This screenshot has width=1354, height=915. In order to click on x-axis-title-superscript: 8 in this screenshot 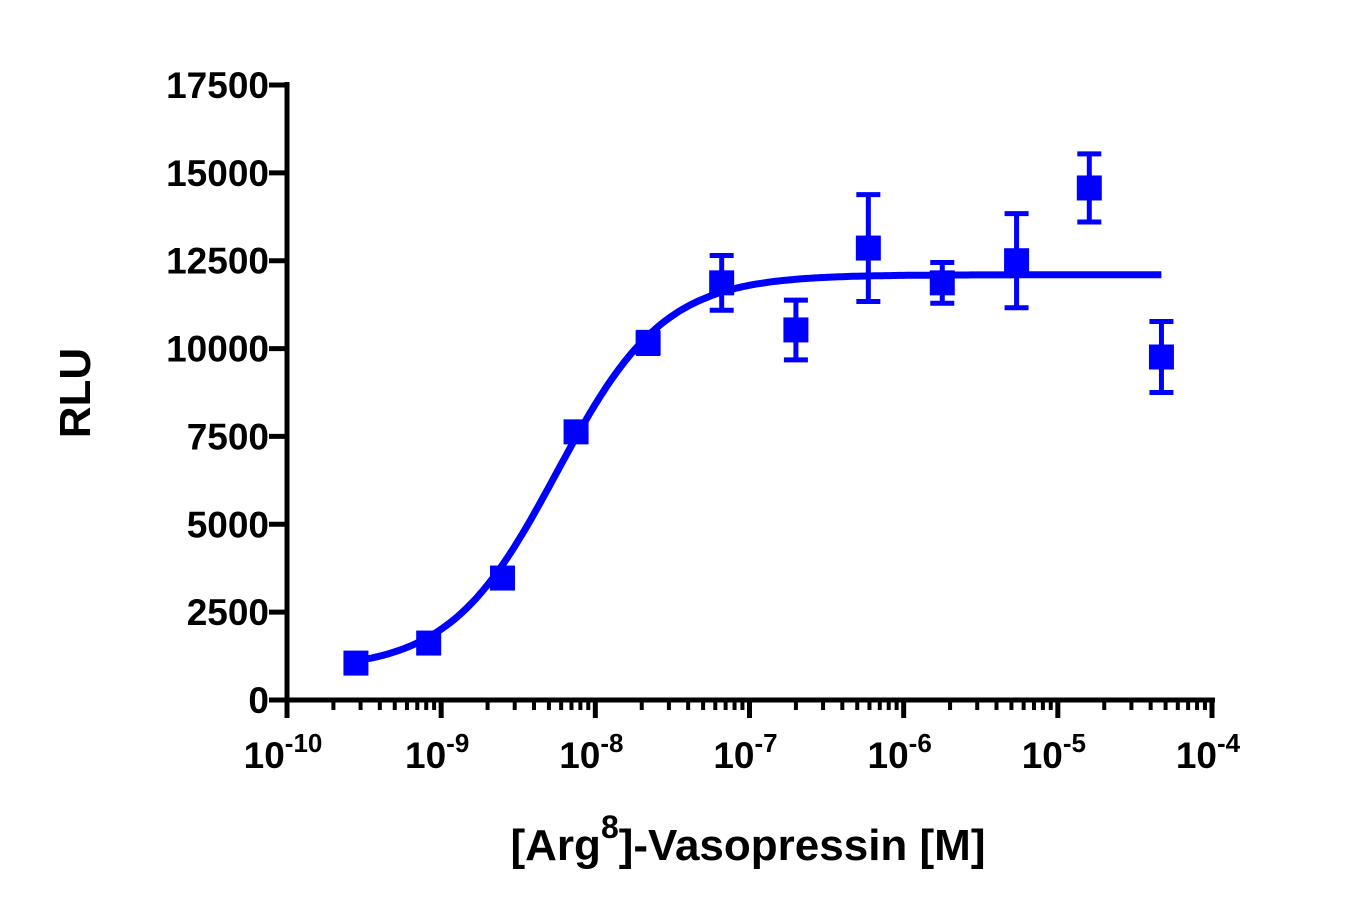, I will do `click(610, 827)`.